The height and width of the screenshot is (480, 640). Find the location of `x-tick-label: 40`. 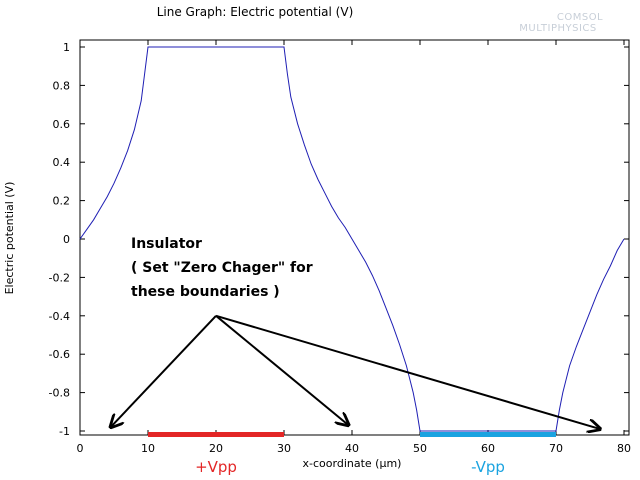

x-tick-label: 40 is located at coordinates (352, 448).